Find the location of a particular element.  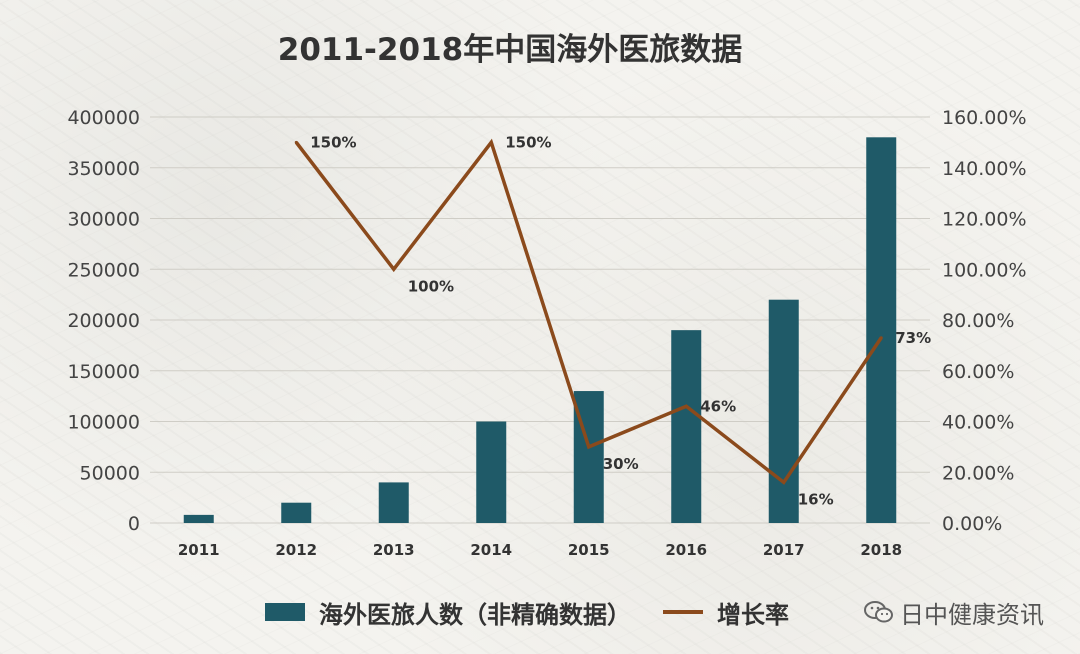

legend-bar-swatch is located at coordinates (285, 612).